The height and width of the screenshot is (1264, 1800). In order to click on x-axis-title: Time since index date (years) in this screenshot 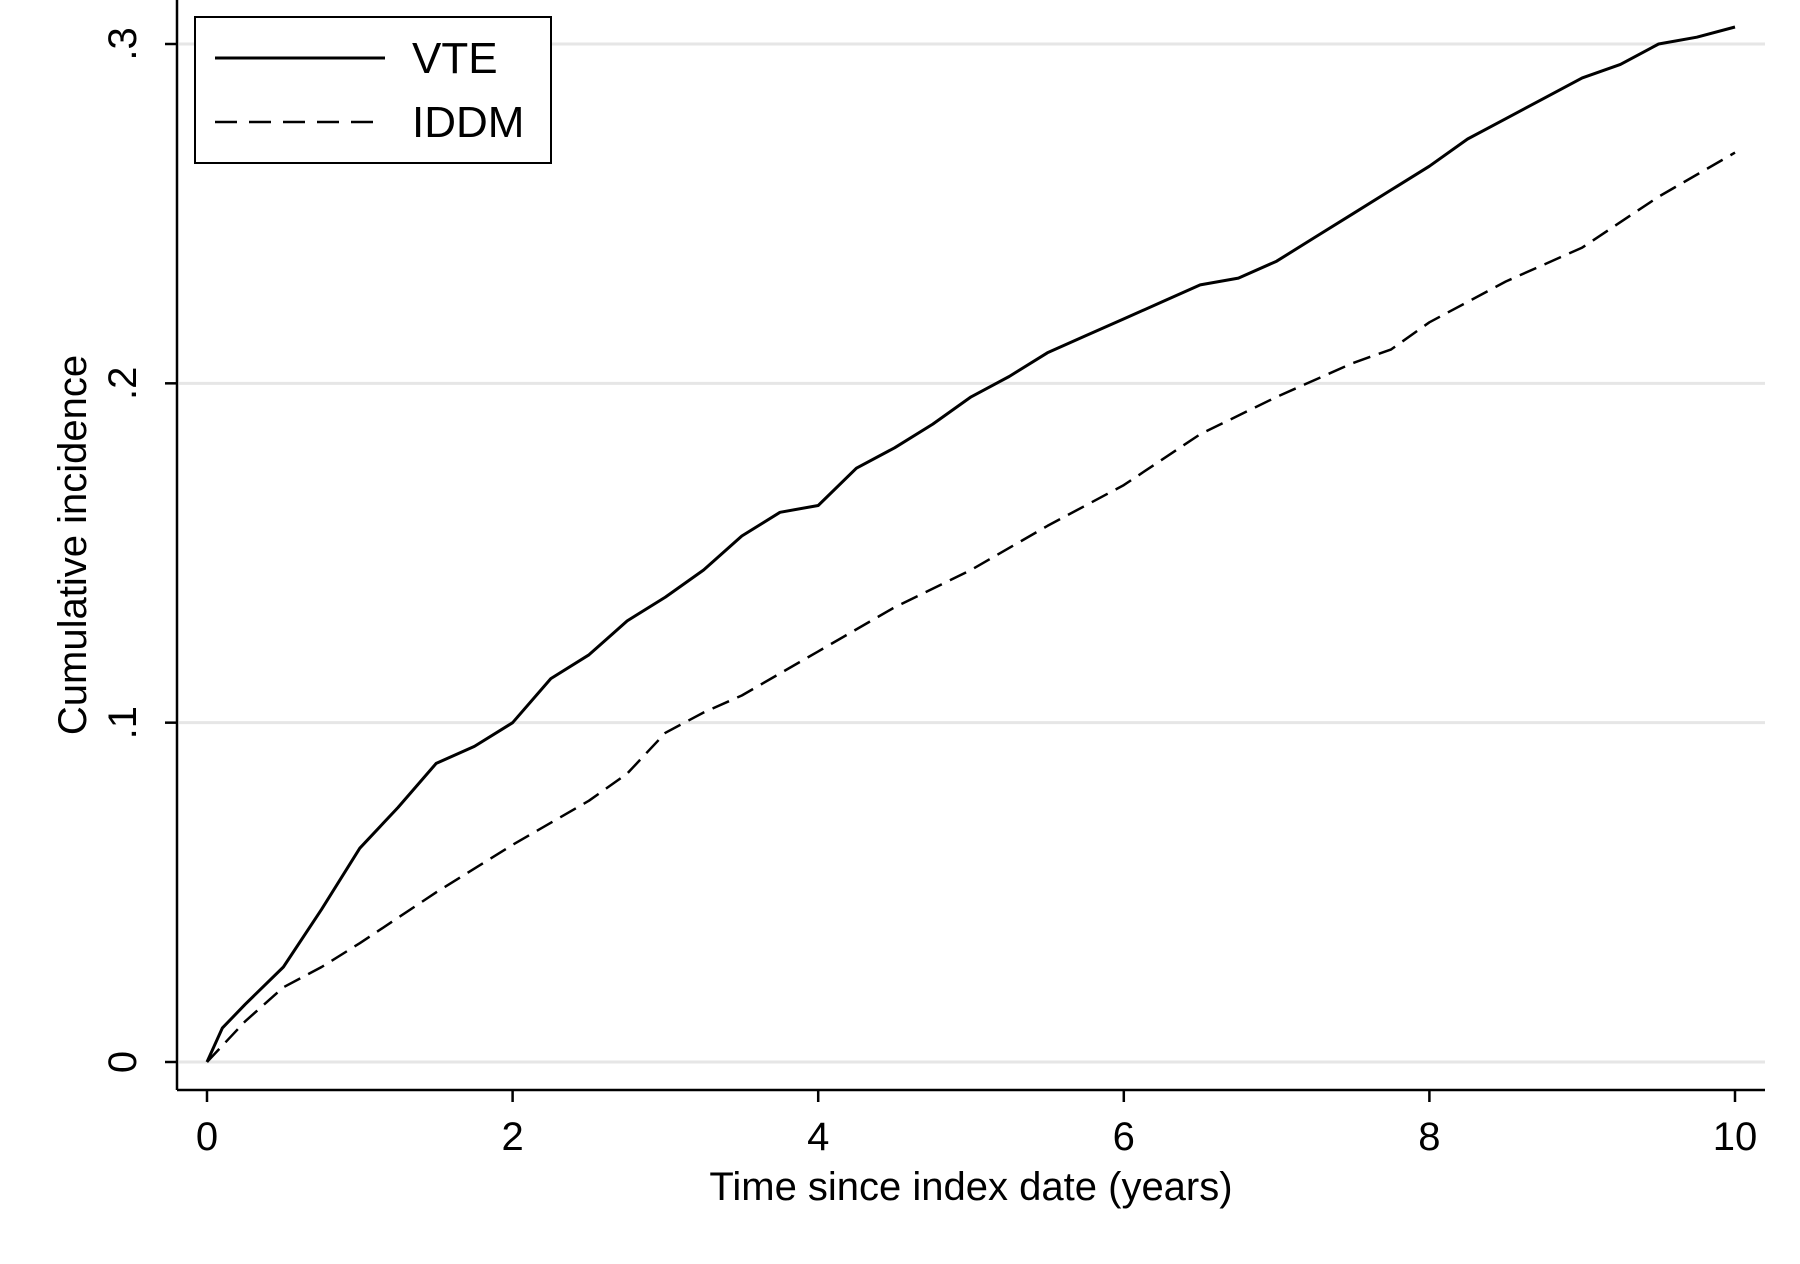, I will do `click(970, 1187)`.